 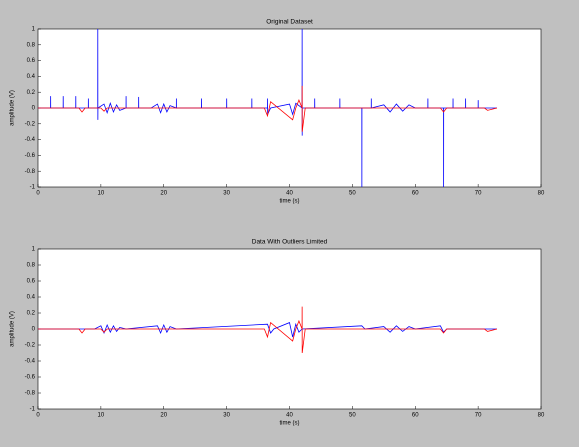 What do you see at coordinates (289, 22) in the screenshot?
I see `chart-title: Original Dataset` at bounding box center [289, 22].